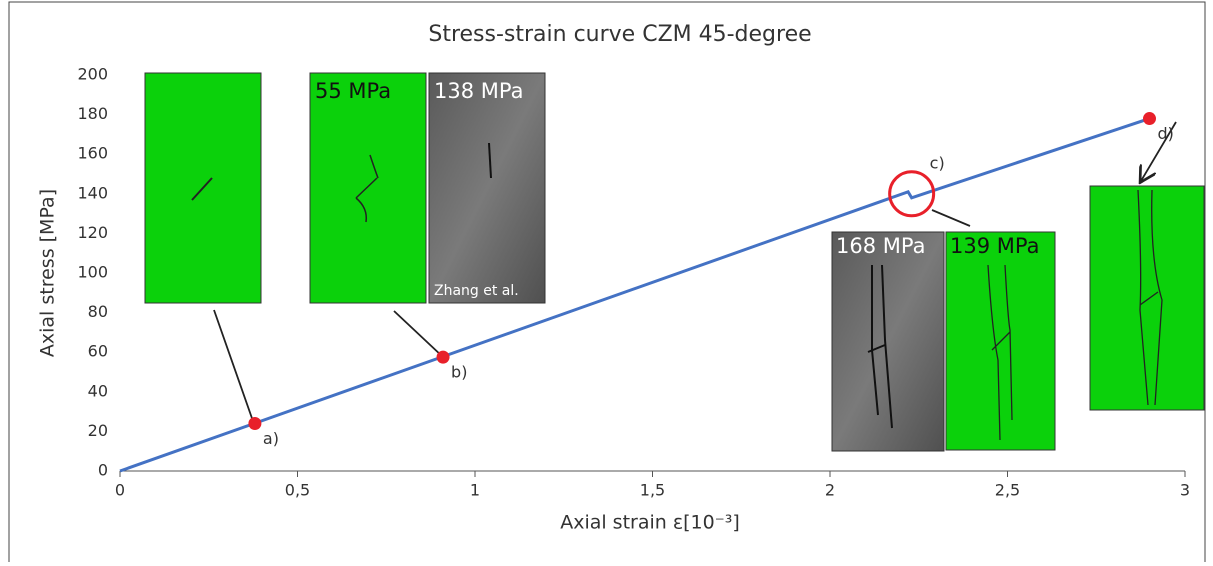  What do you see at coordinates (652, 490) in the screenshot?
I see `x-tick-label: 1,5` at bounding box center [652, 490].